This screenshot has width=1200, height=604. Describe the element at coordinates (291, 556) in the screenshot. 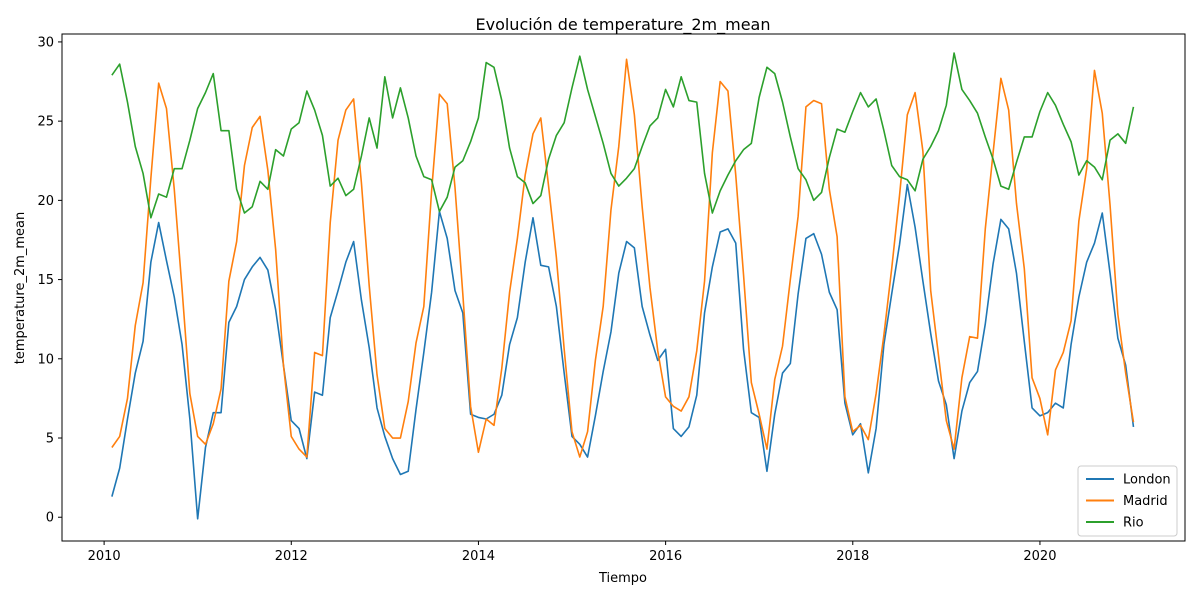

I see `x-tick-label: 2012` at that location.